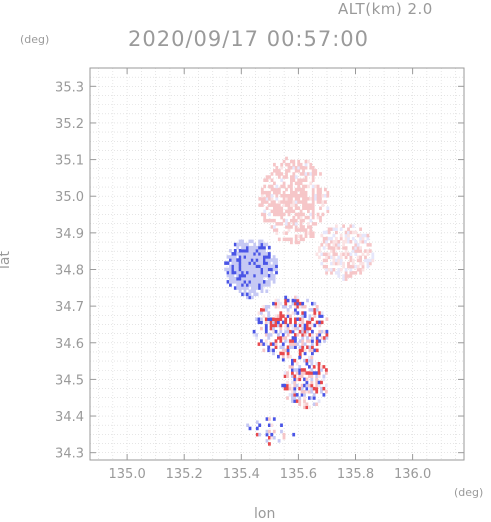 This screenshot has height=522, width=491. Describe the element at coordinates (69, 454) in the screenshot. I see `y-tick-label: 34.3` at that location.